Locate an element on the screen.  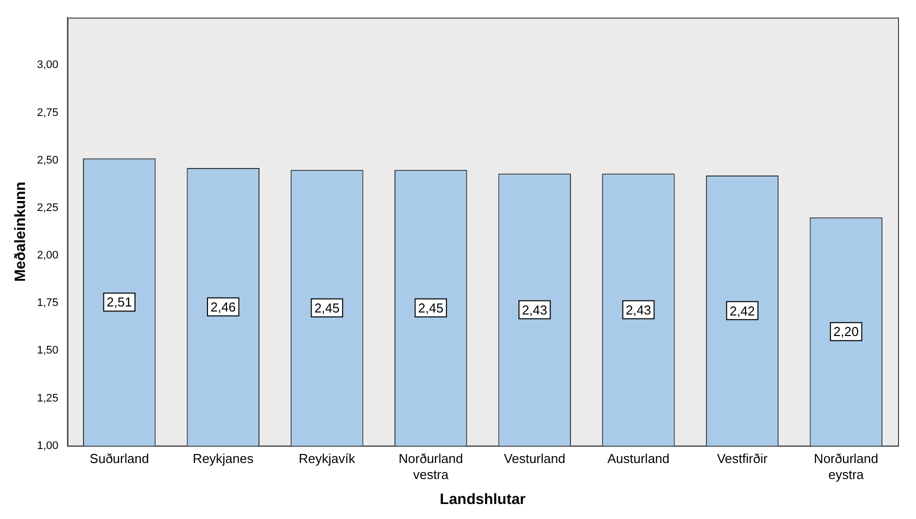
x-tick-label: Suðurland is located at coordinates (119, 458).